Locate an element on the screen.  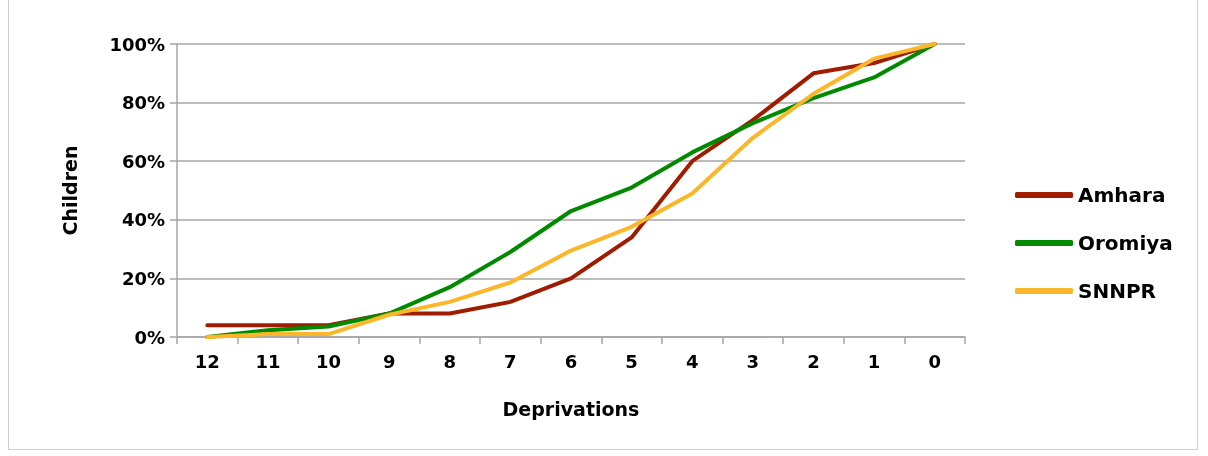
y-tick-label: 0% is located at coordinates (149, 337).